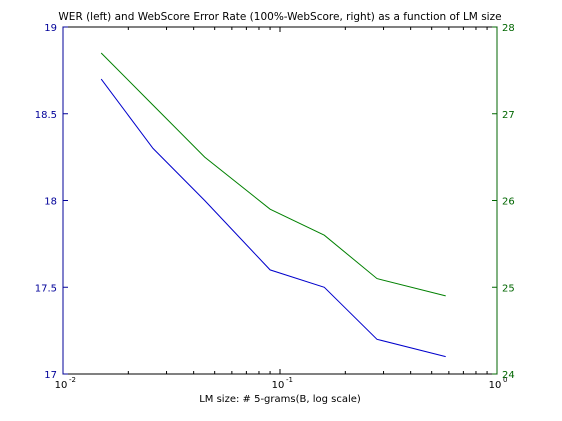 Image resolution: width=562 pixels, height=421 pixels. What do you see at coordinates (508, 375) in the screenshot?
I see `y-right-tick-label: 24` at bounding box center [508, 375].